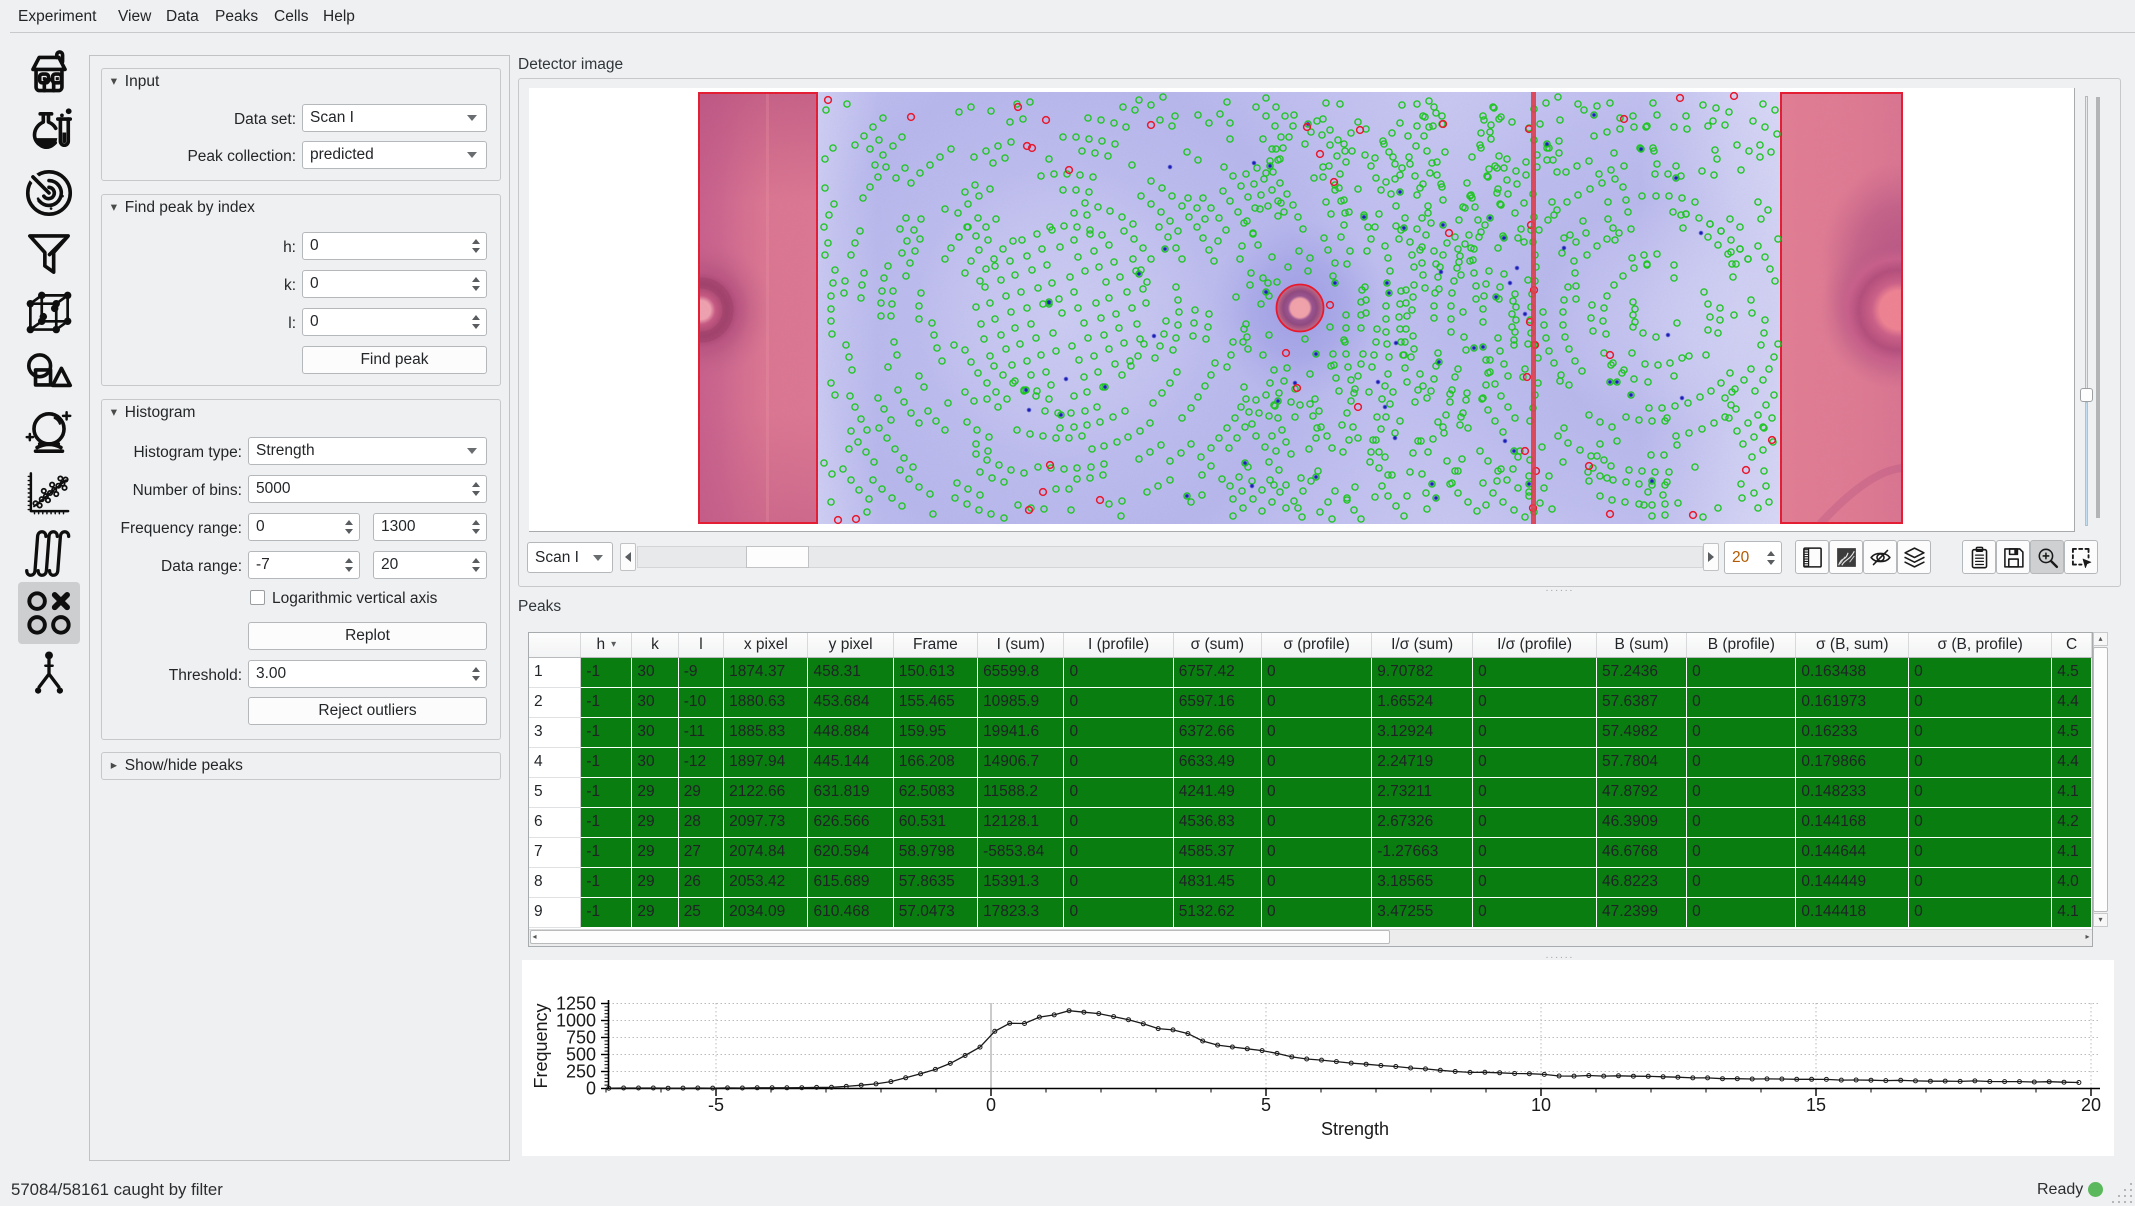 The width and height of the screenshot is (2135, 1206). What do you see at coordinates (716, 1105) in the screenshot?
I see `svg-text: -5` at bounding box center [716, 1105].